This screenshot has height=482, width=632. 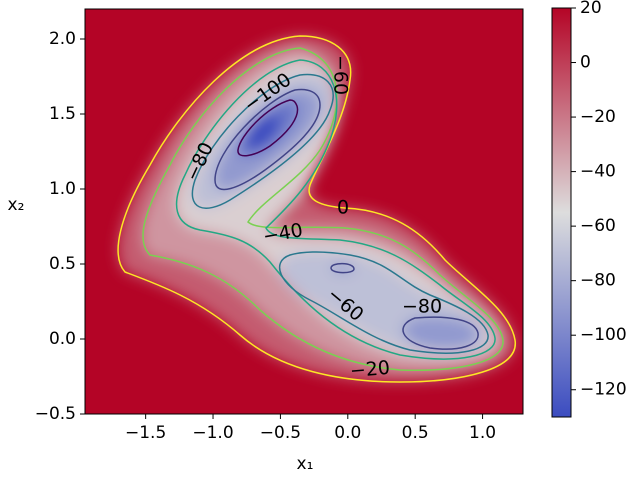 What do you see at coordinates (62, 39) in the screenshot?
I see `y-tick-label: 2.0` at bounding box center [62, 39].